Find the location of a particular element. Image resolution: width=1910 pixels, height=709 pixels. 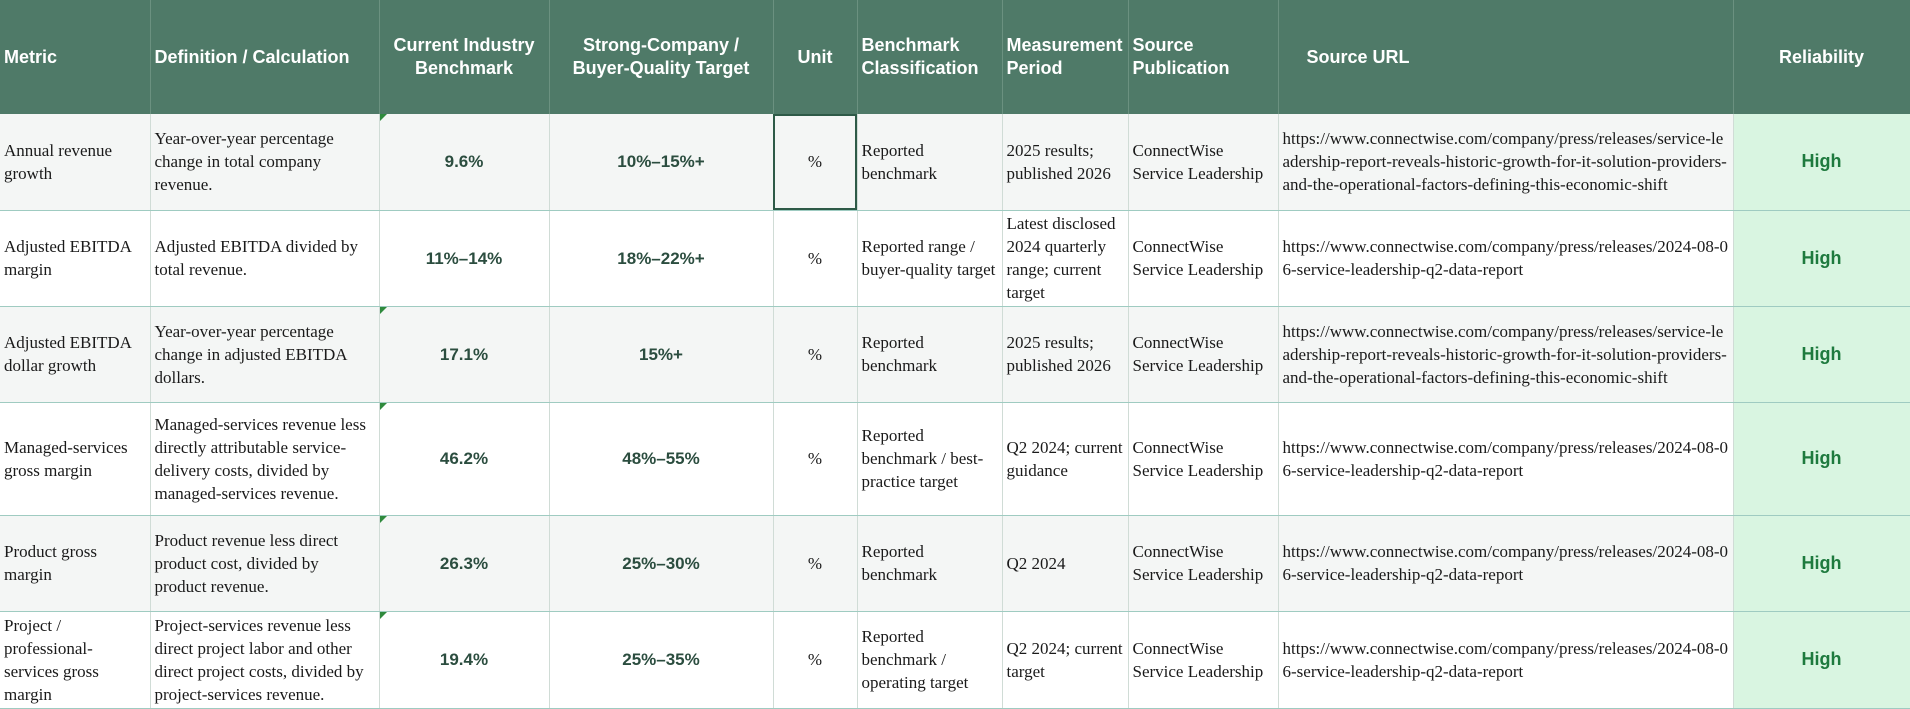

header-reliability: Reliability is located at coordinates (1821, 57).